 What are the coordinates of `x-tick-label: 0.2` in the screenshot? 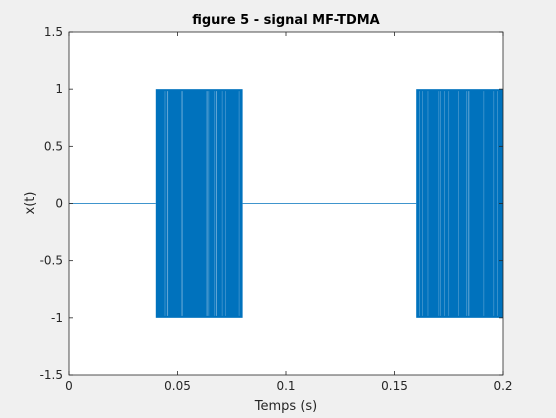 It's located at (502, 386).